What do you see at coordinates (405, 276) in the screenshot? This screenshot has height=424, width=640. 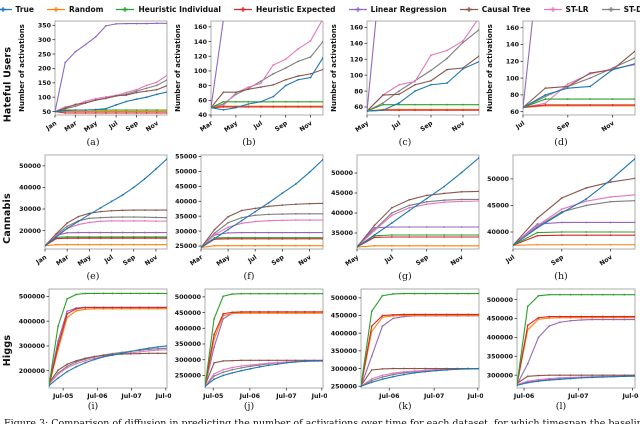 I see `subplot-label: (g)` at bounding box center [405, 276].